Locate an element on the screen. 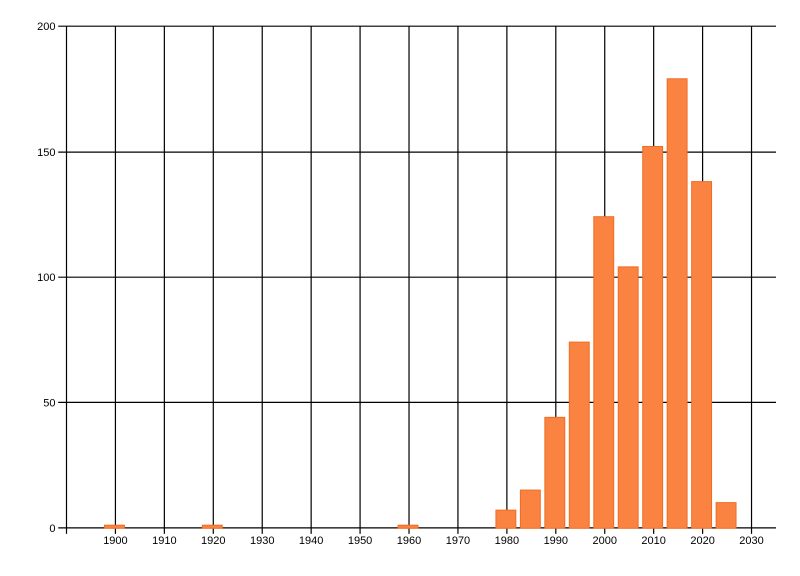  svg-text: 1980 is located at coordinates (507, 541).